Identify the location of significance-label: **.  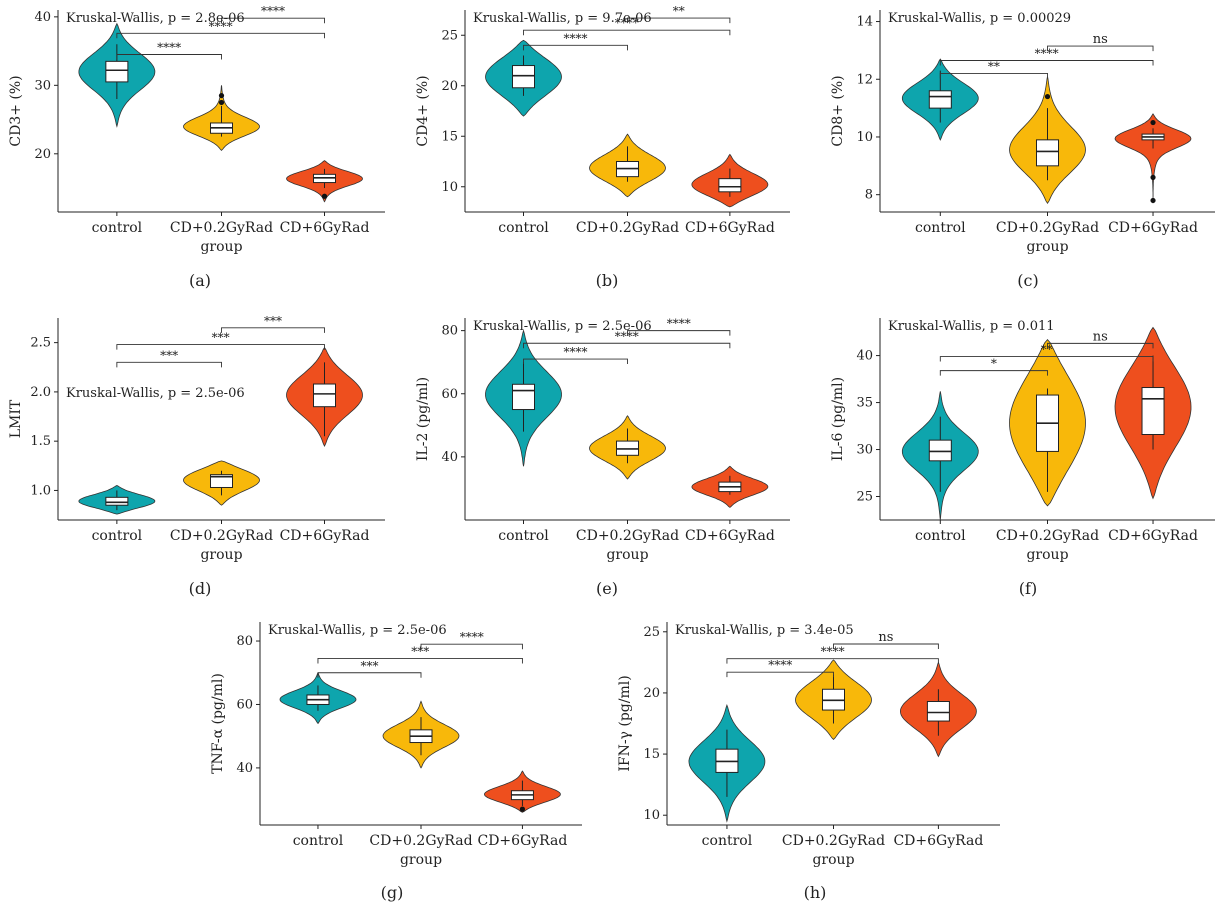
(679, 11).